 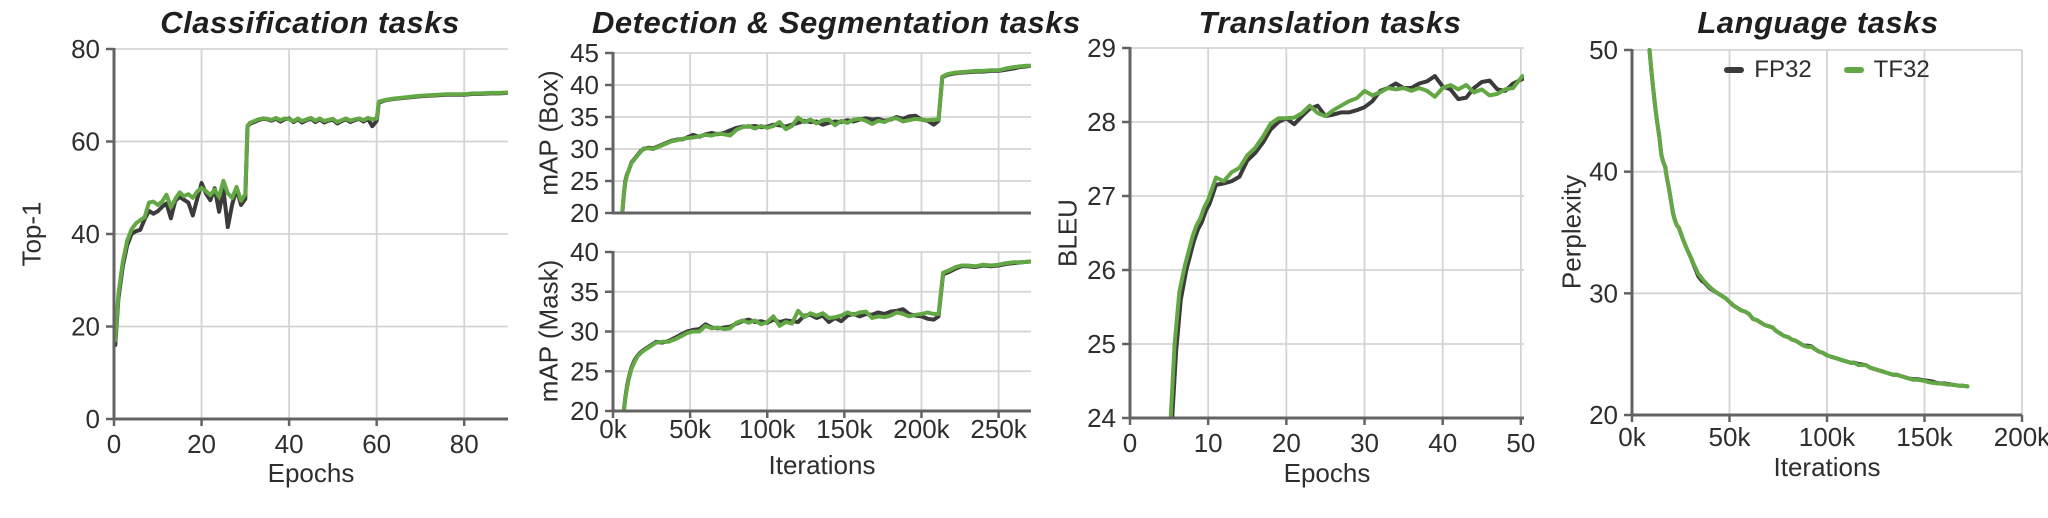 What do you see at coordinates (1101, 196) in the screenshot?
I see `y-tick-label: 27` at bounding box center [1101, 196].